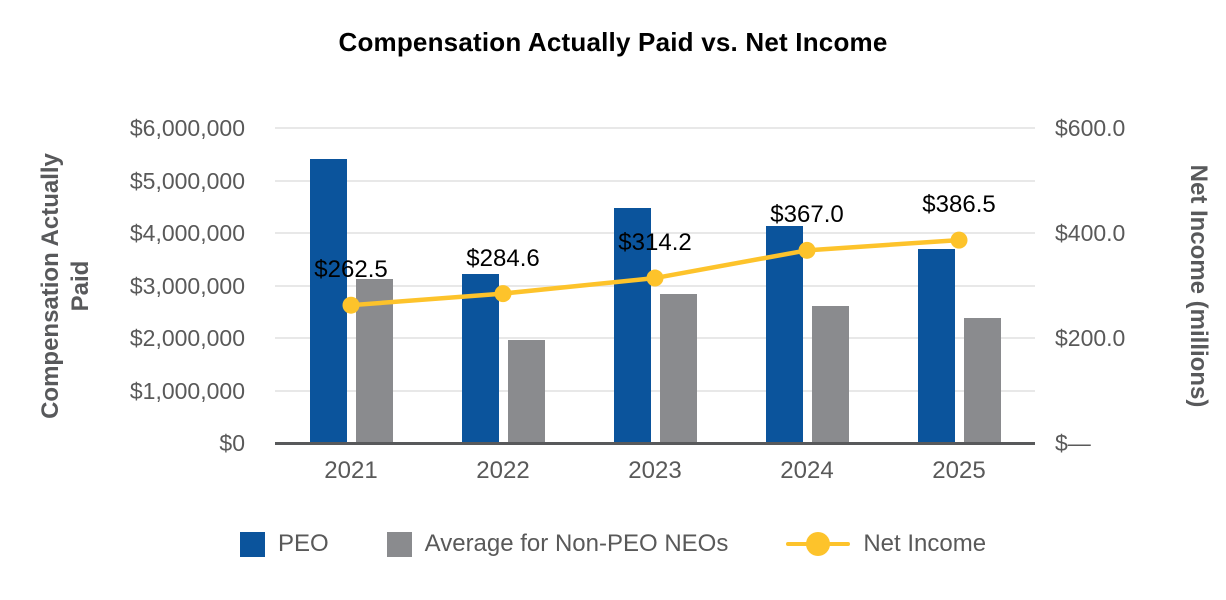 This screenshot has height=600, width=1226. I want to click on non-peo-bar-2025, so click(982, 380).